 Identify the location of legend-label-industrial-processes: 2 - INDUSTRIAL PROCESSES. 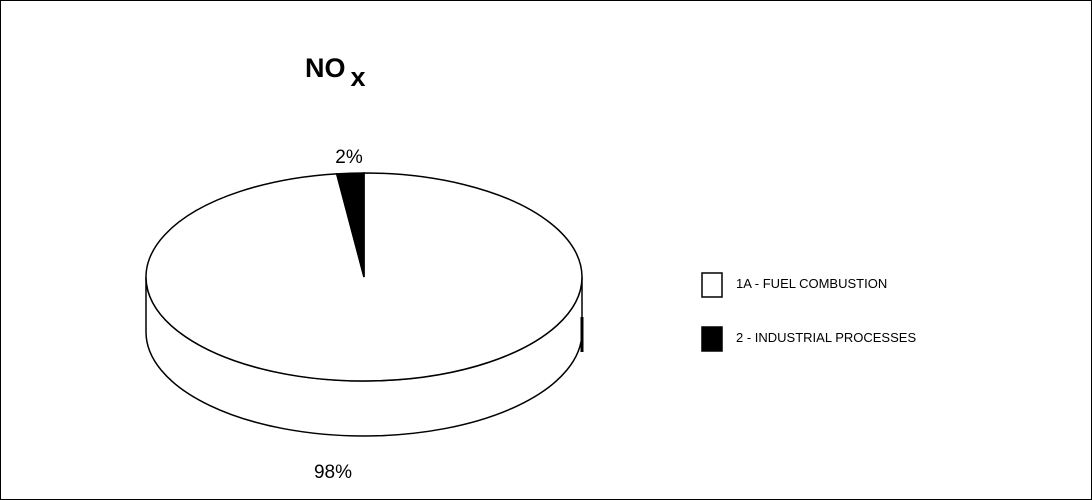
(826, 337).